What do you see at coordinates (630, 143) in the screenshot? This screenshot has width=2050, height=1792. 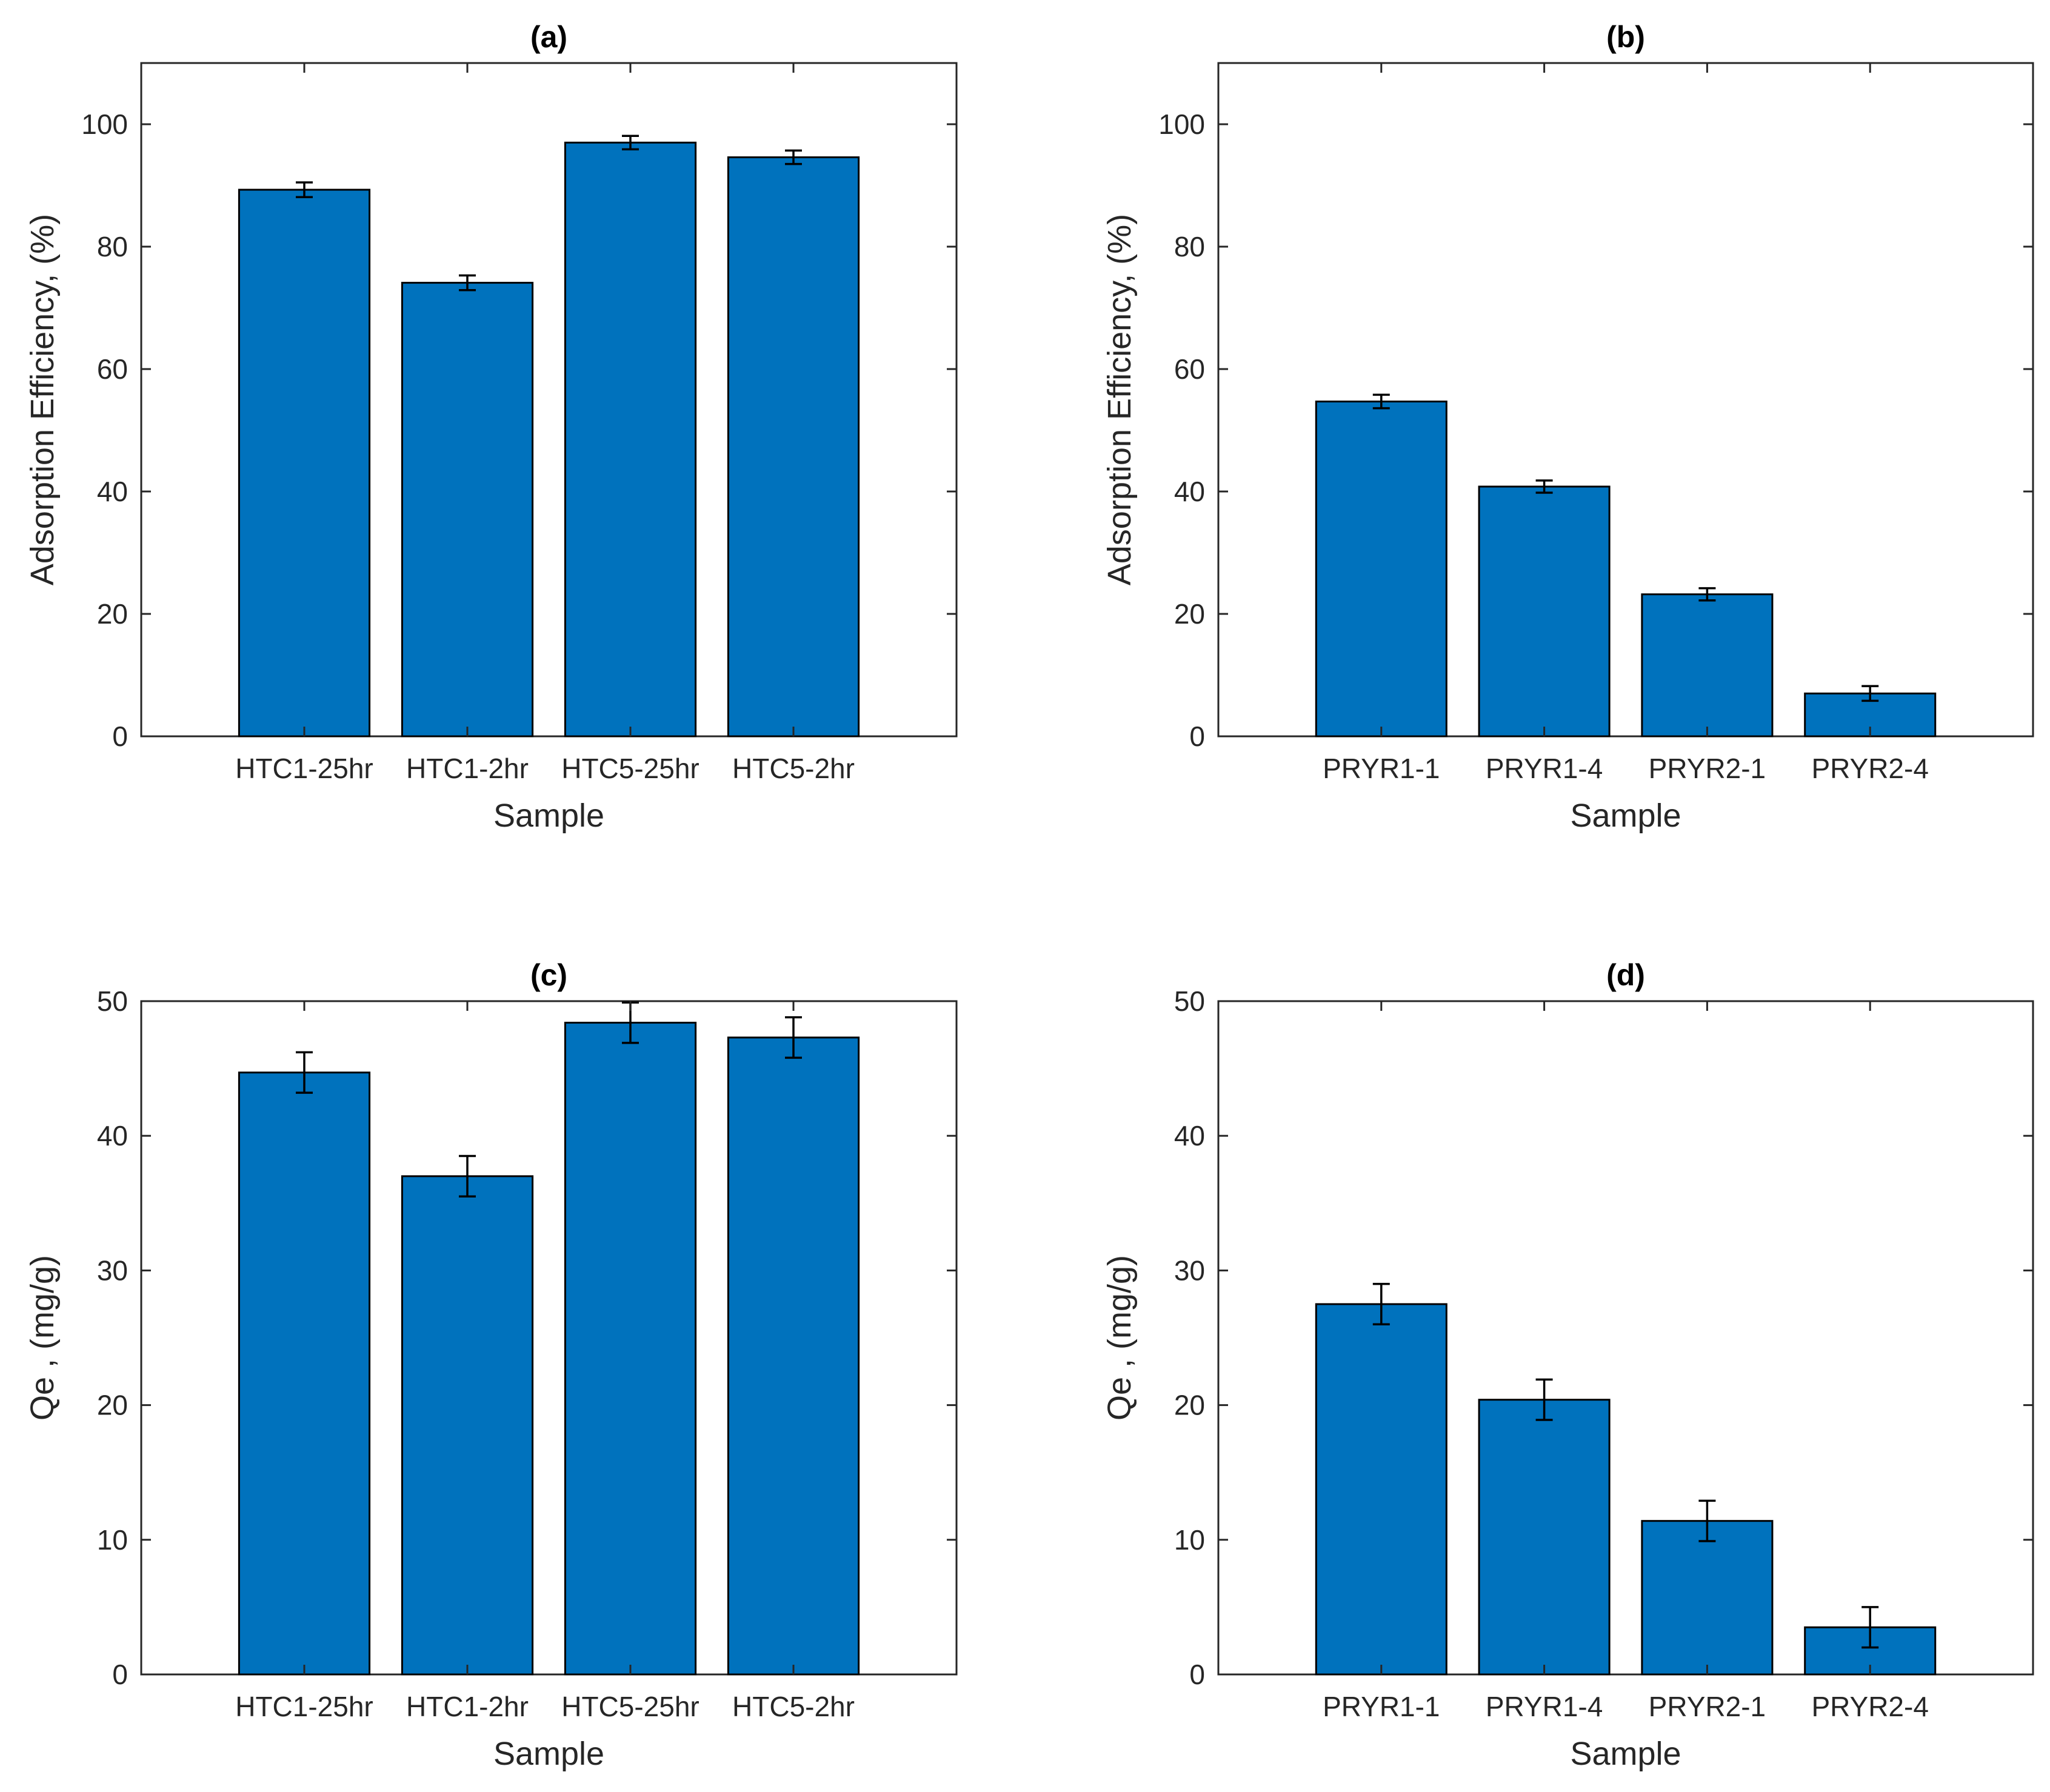 I see `error-bar-HTC5-25hr` at bounding box center [630, 143].